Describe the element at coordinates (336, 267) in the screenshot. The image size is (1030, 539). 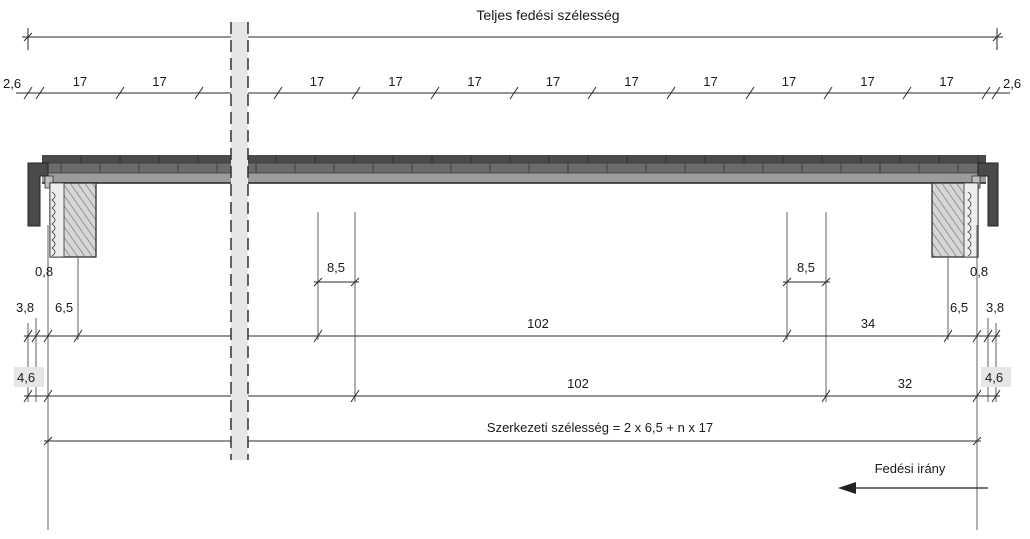
I see `left-overlap-label: 8,5` at that location.